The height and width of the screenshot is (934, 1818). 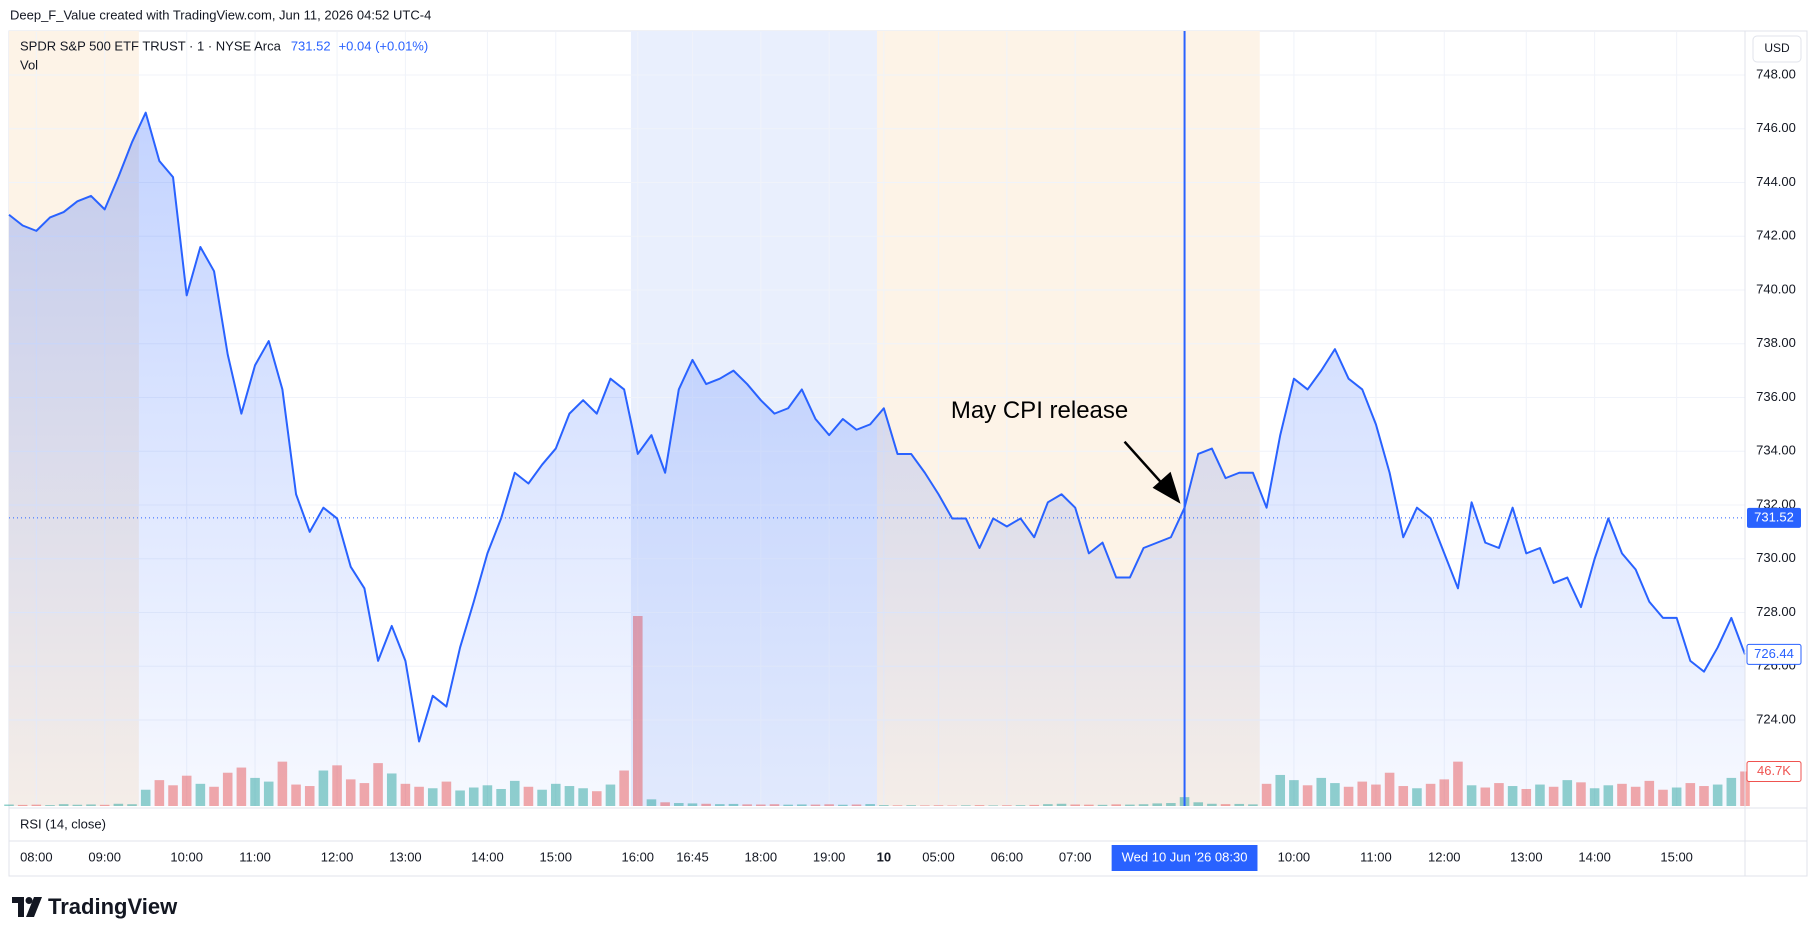 What do you see at coordinates (1039, 410) in the screenshot?
I see `annotation: May CPI release` at bounding box center [1039, 410].